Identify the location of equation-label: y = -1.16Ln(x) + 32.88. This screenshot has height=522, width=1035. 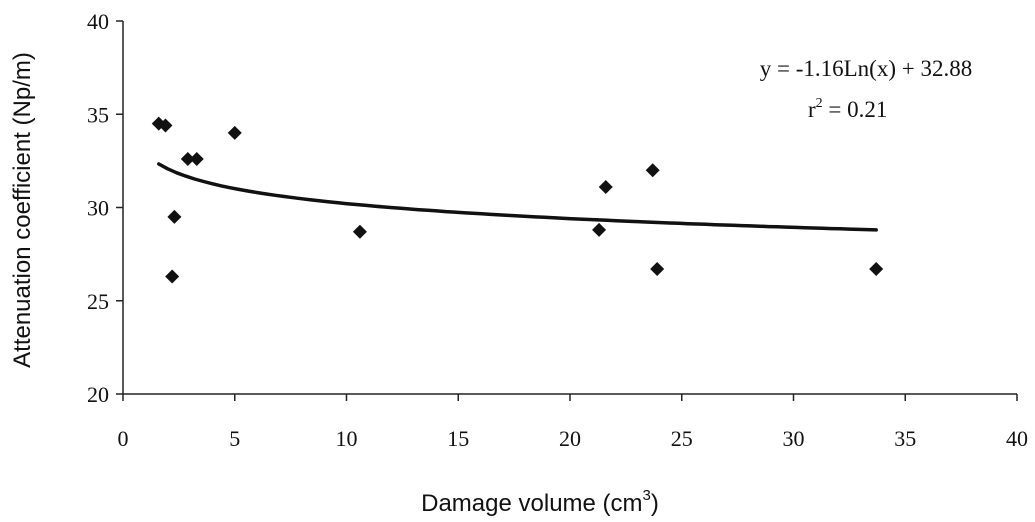
(866, 68).